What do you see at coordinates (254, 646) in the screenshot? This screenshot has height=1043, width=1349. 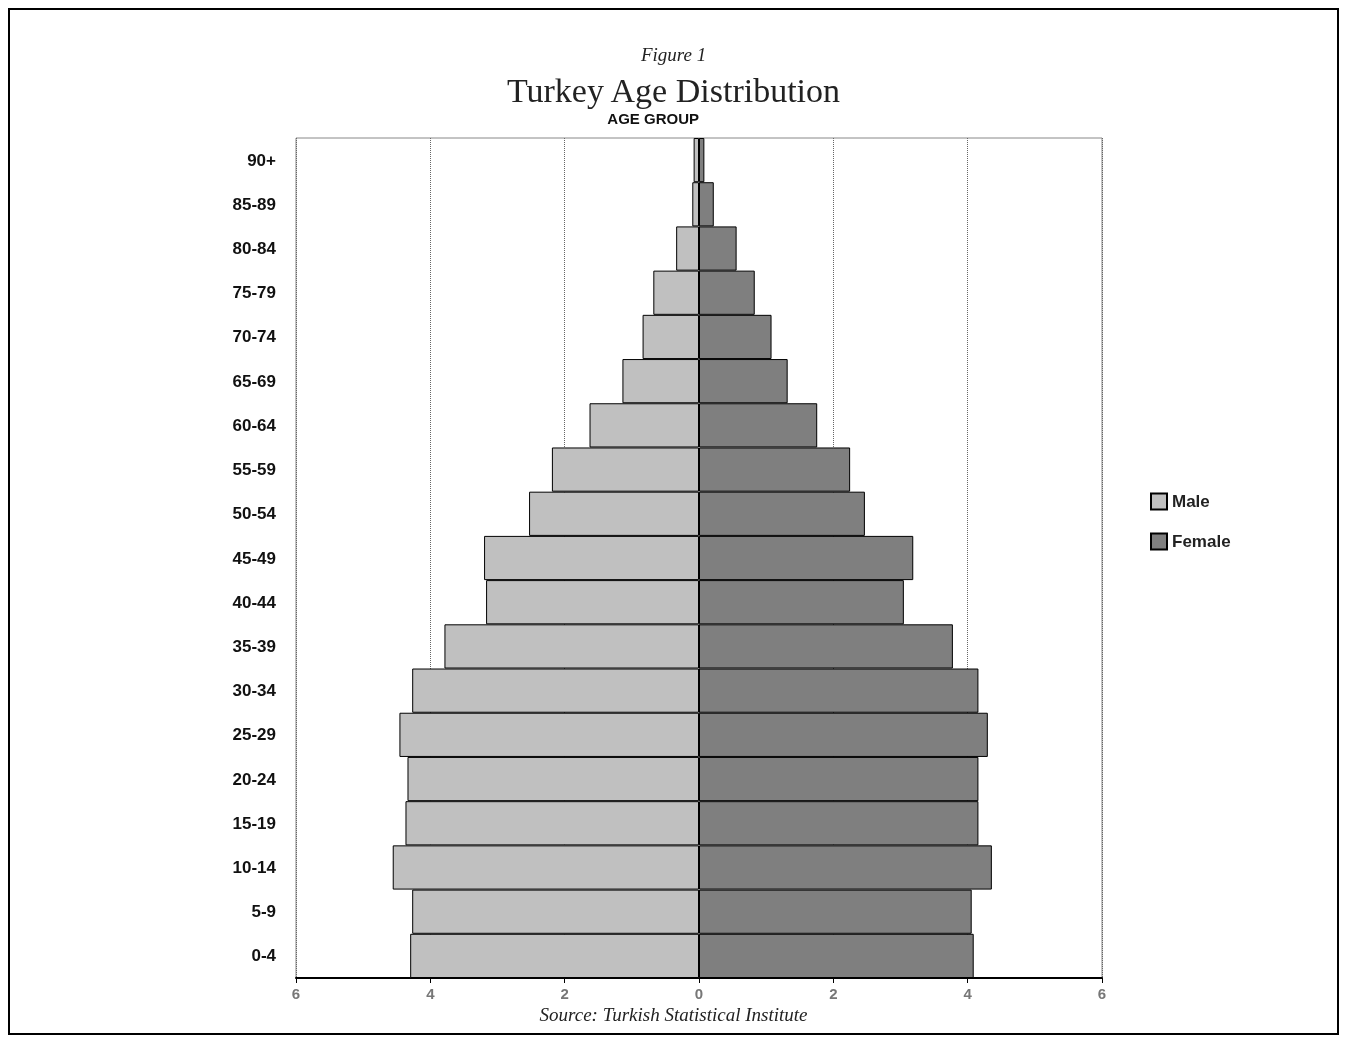 I see `y-tick-label: 35-39` at bounding box center [254, 646].